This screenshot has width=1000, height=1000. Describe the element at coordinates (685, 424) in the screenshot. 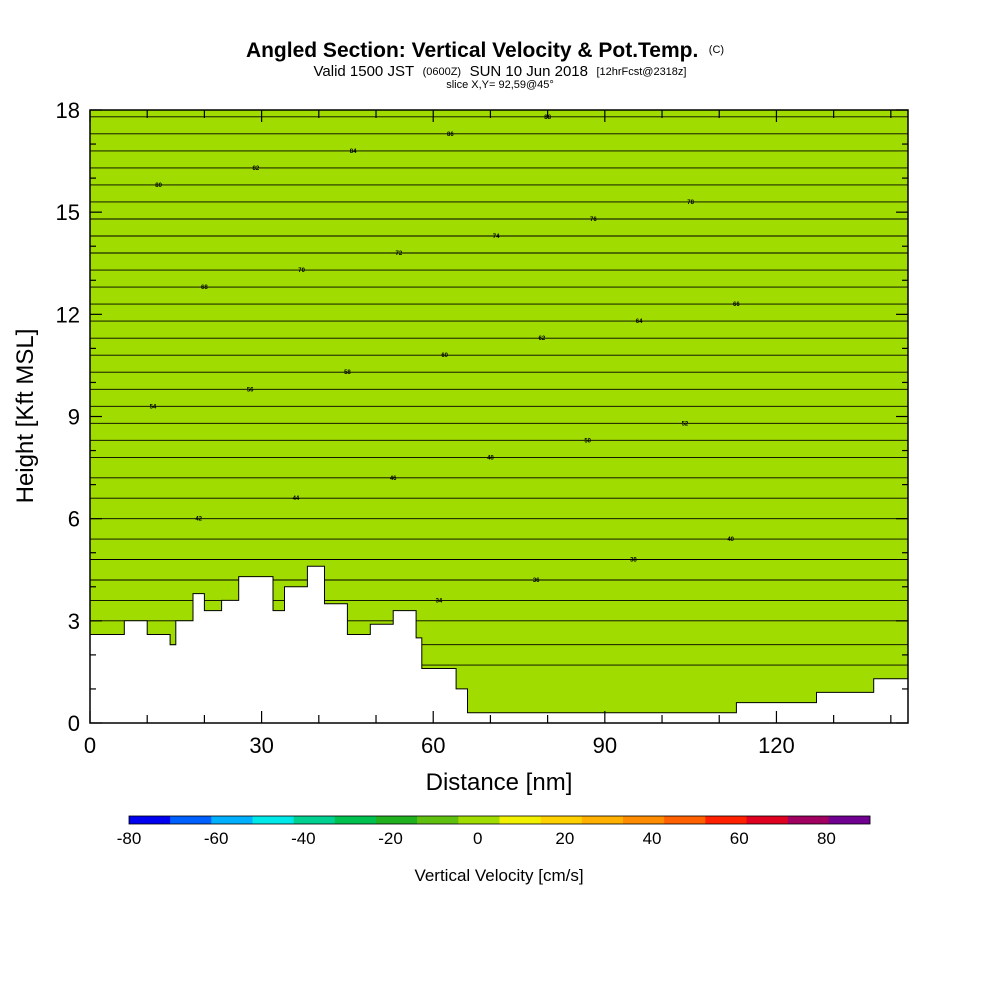

I see `isentrope-label: 52` at that location.